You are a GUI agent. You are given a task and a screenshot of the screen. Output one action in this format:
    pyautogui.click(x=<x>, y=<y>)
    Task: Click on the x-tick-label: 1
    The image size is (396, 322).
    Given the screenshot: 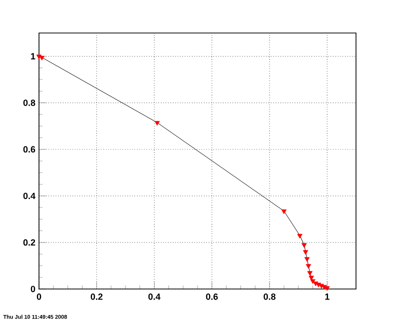 What is the action you would take?
    pyautogui.click(x=327, y=297)
    